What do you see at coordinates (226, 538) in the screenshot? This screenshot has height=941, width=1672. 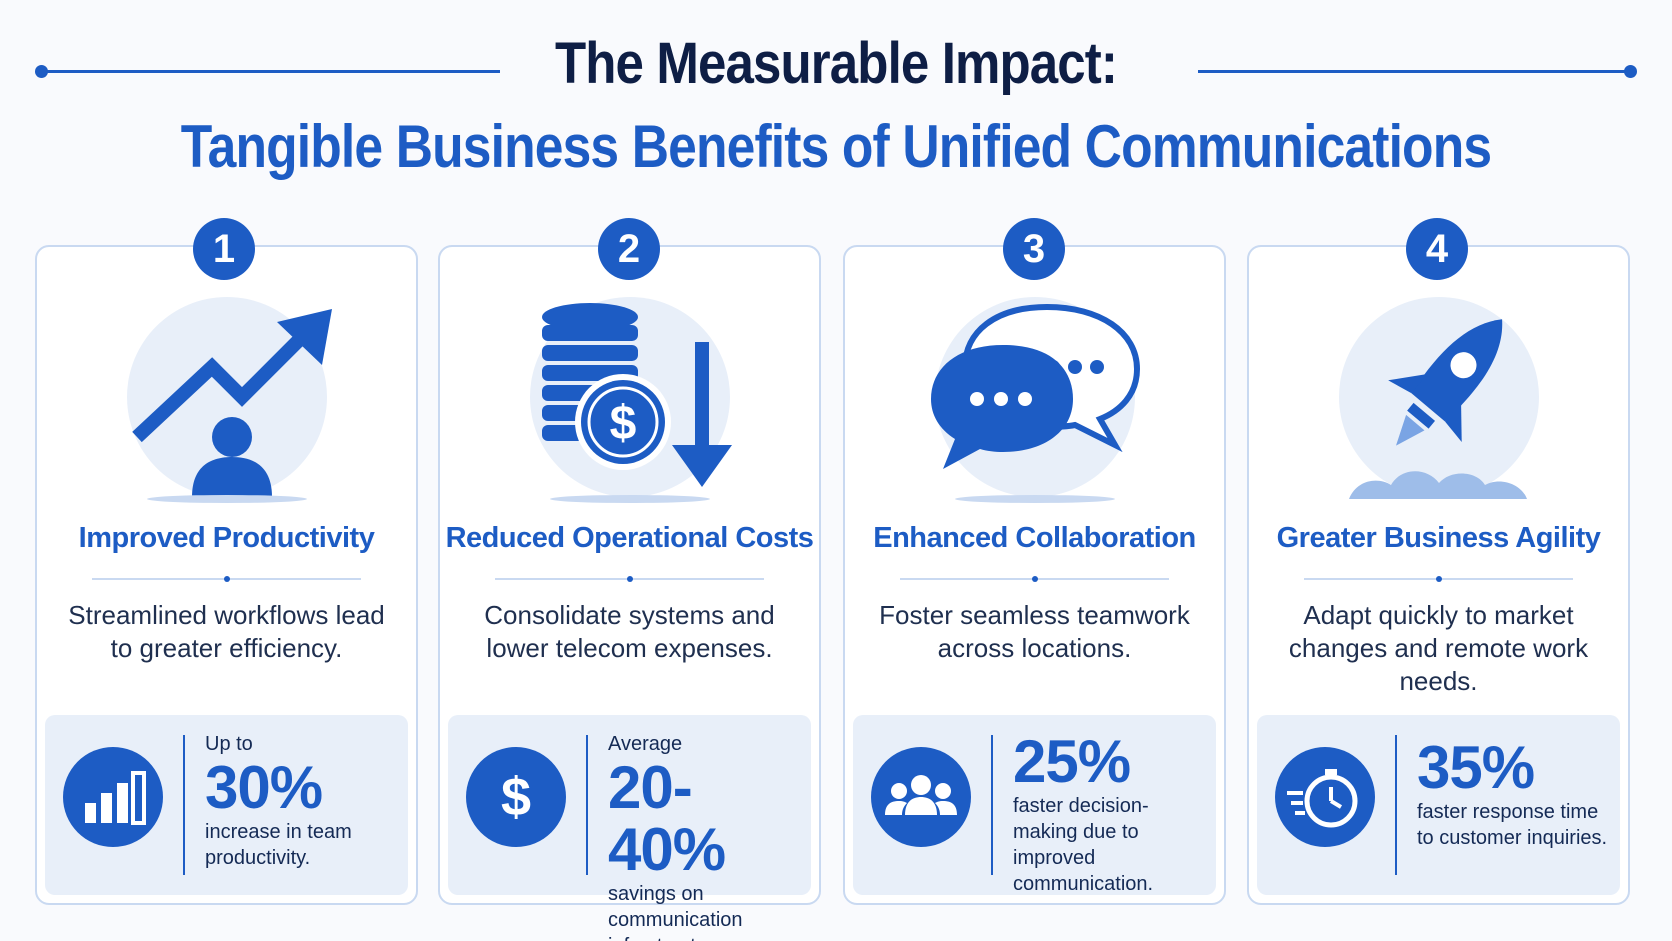 I see `card-title: Improved Productivity` at bounding box center [226, 538].